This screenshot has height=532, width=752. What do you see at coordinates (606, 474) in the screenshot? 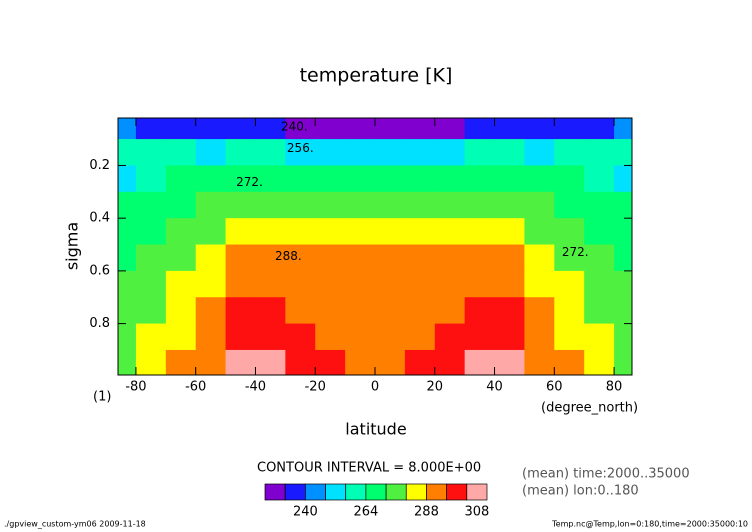
I see `note: (mean) time:2000..35000` at bounding box center [606, 474].